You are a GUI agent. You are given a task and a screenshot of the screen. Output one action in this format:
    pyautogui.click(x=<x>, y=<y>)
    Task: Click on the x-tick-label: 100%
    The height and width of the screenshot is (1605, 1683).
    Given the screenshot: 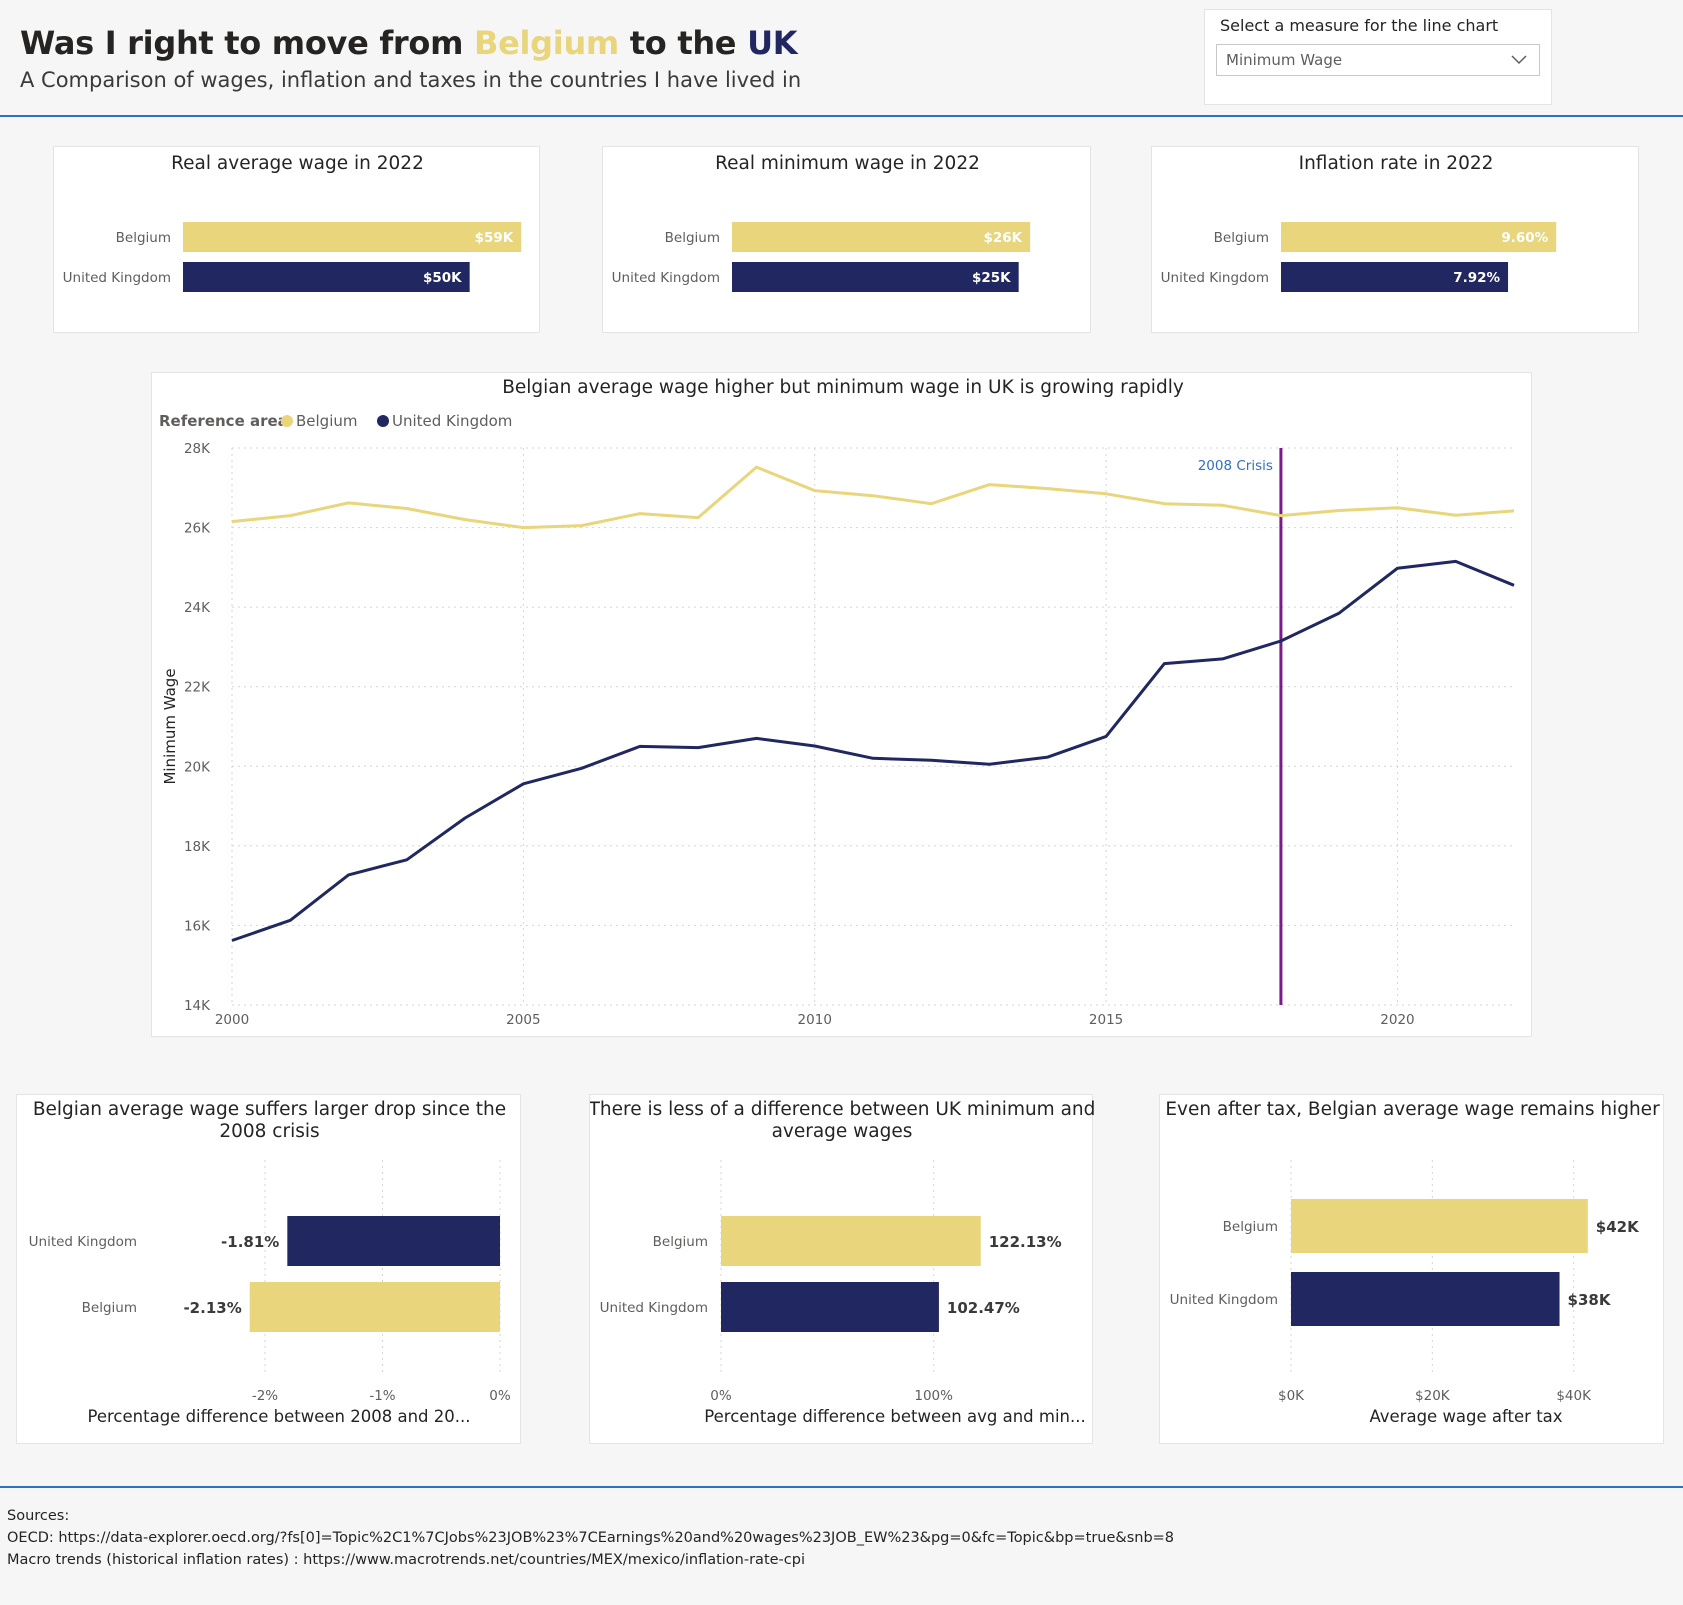 What is the action you would take?
    pyautogui.click(x=933, y=1396)
    